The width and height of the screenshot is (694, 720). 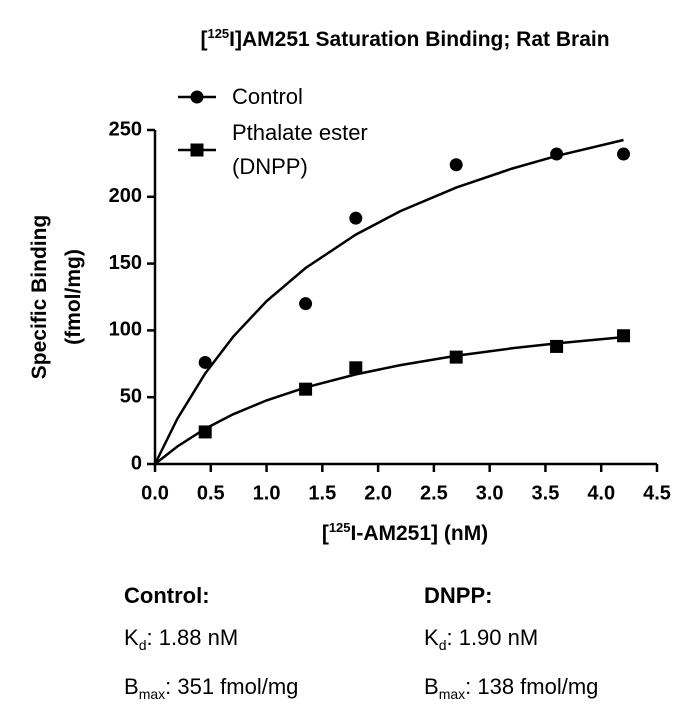 What do you see at coordinates (322, 493) in the screenshot?
I see `x-tick-label: 1.5` at bounding box center [322, 493].